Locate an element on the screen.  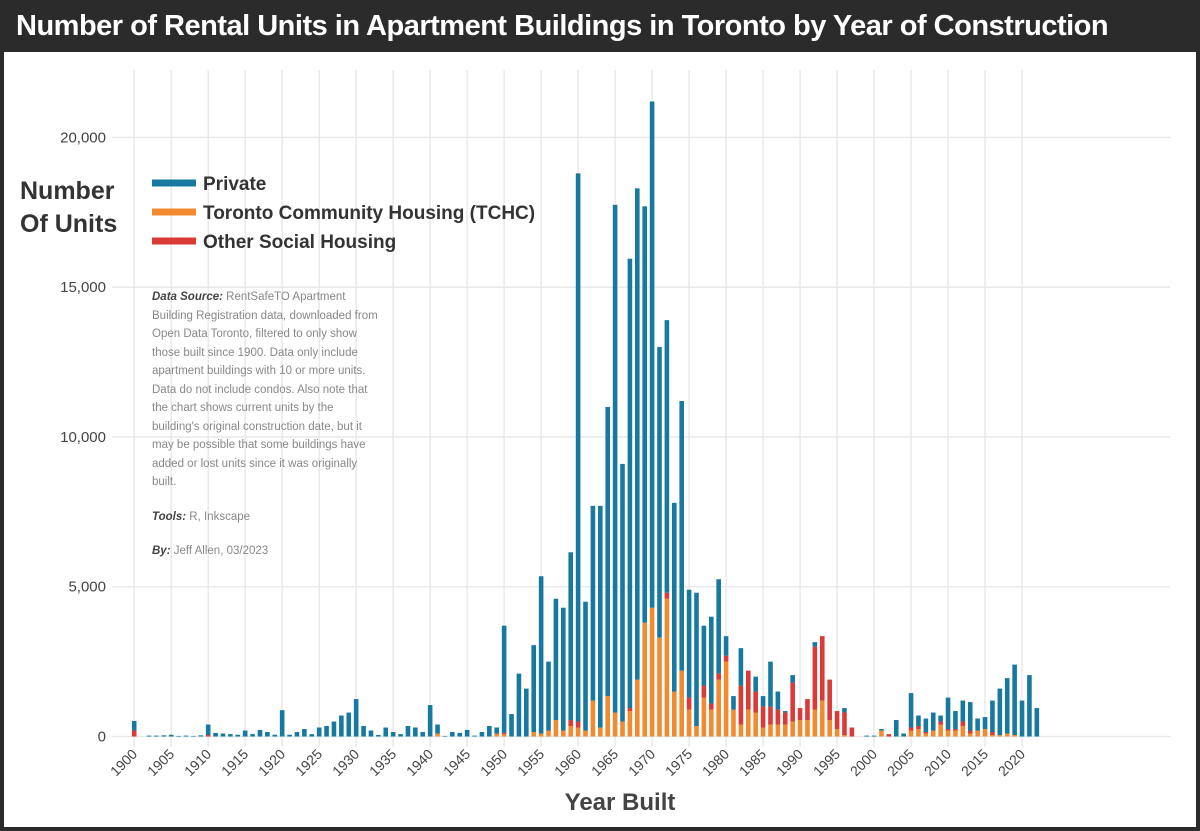
x-tick-label: 1980 is located at coordinates (715, 762).